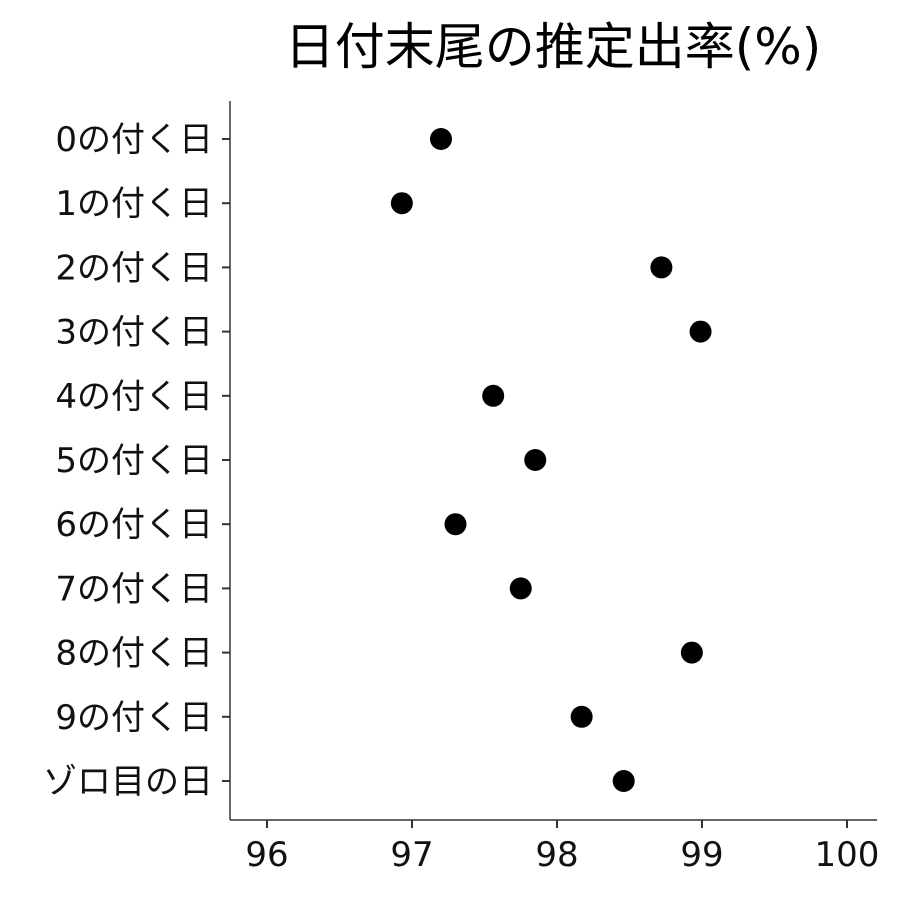 The width and height of the screenshot is (900, 900). I want to click on y-tick-label: 1の付く日, so click(134, 204).